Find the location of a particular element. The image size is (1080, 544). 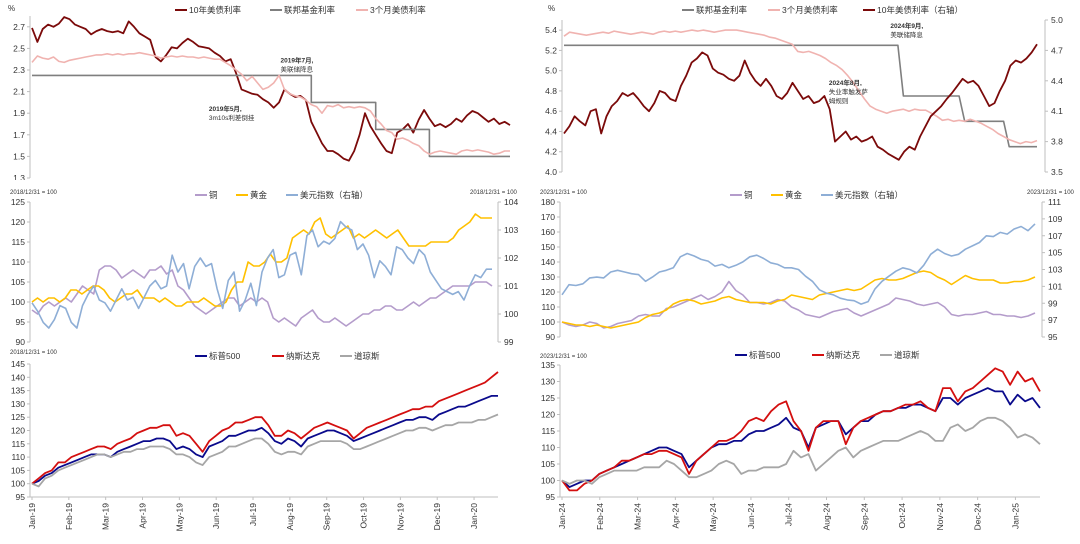

annotation-text: 2024年9月, is located at coordinates (906, 25).